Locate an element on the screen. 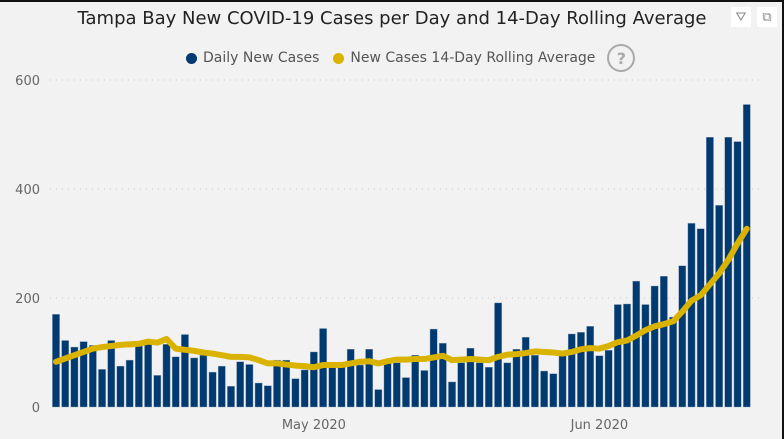 The image size is (784, 439). focus-mode-icon: ⧉ is located at coordinates (767, 17).